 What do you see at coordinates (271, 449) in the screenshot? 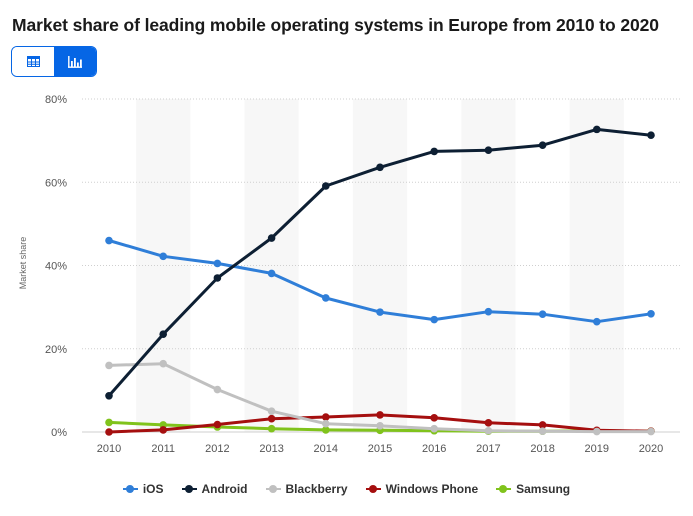
I see `x-tick-label: 2013` at bounding box center [271, 449].